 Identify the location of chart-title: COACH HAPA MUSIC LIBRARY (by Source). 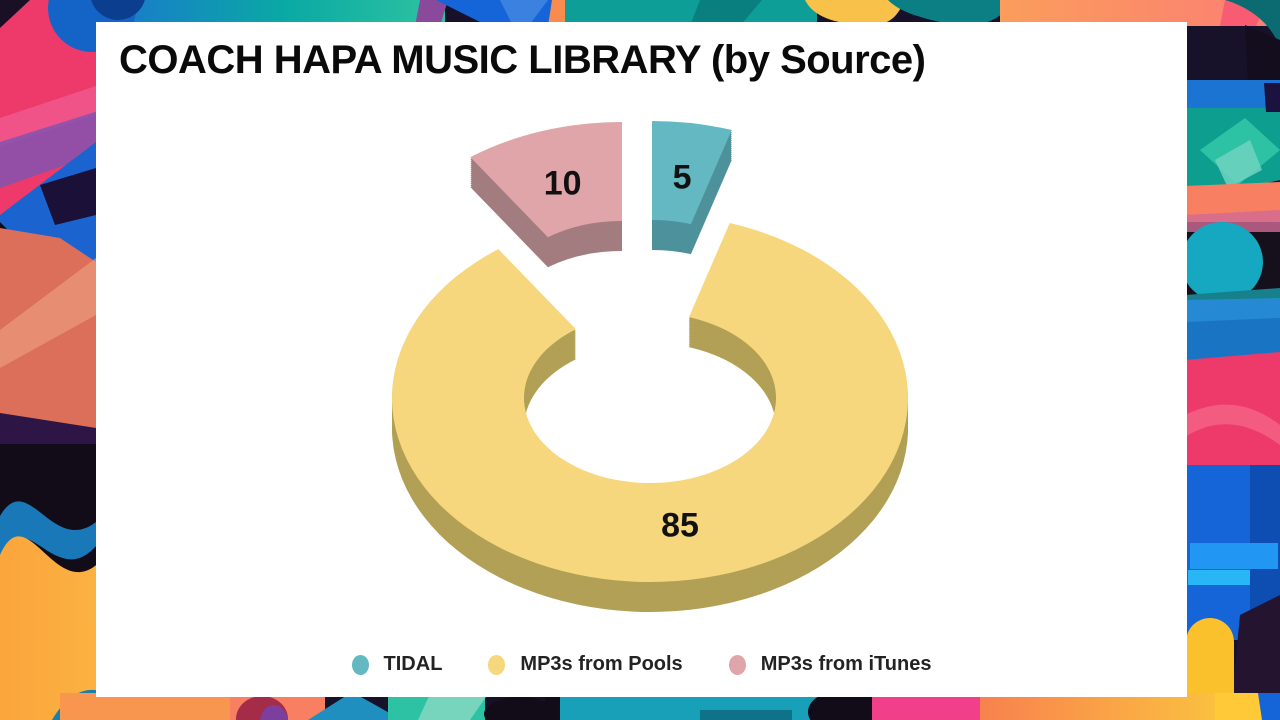
(522, 60).